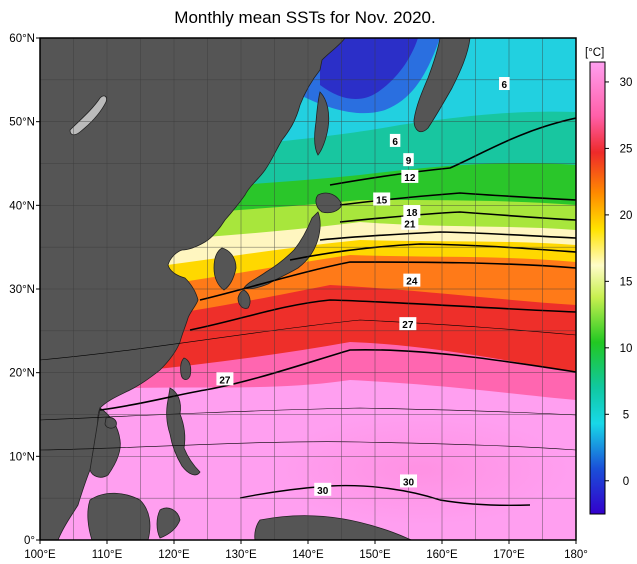  I want to click on lon-tick-label: 160°E, so click(442, 555).